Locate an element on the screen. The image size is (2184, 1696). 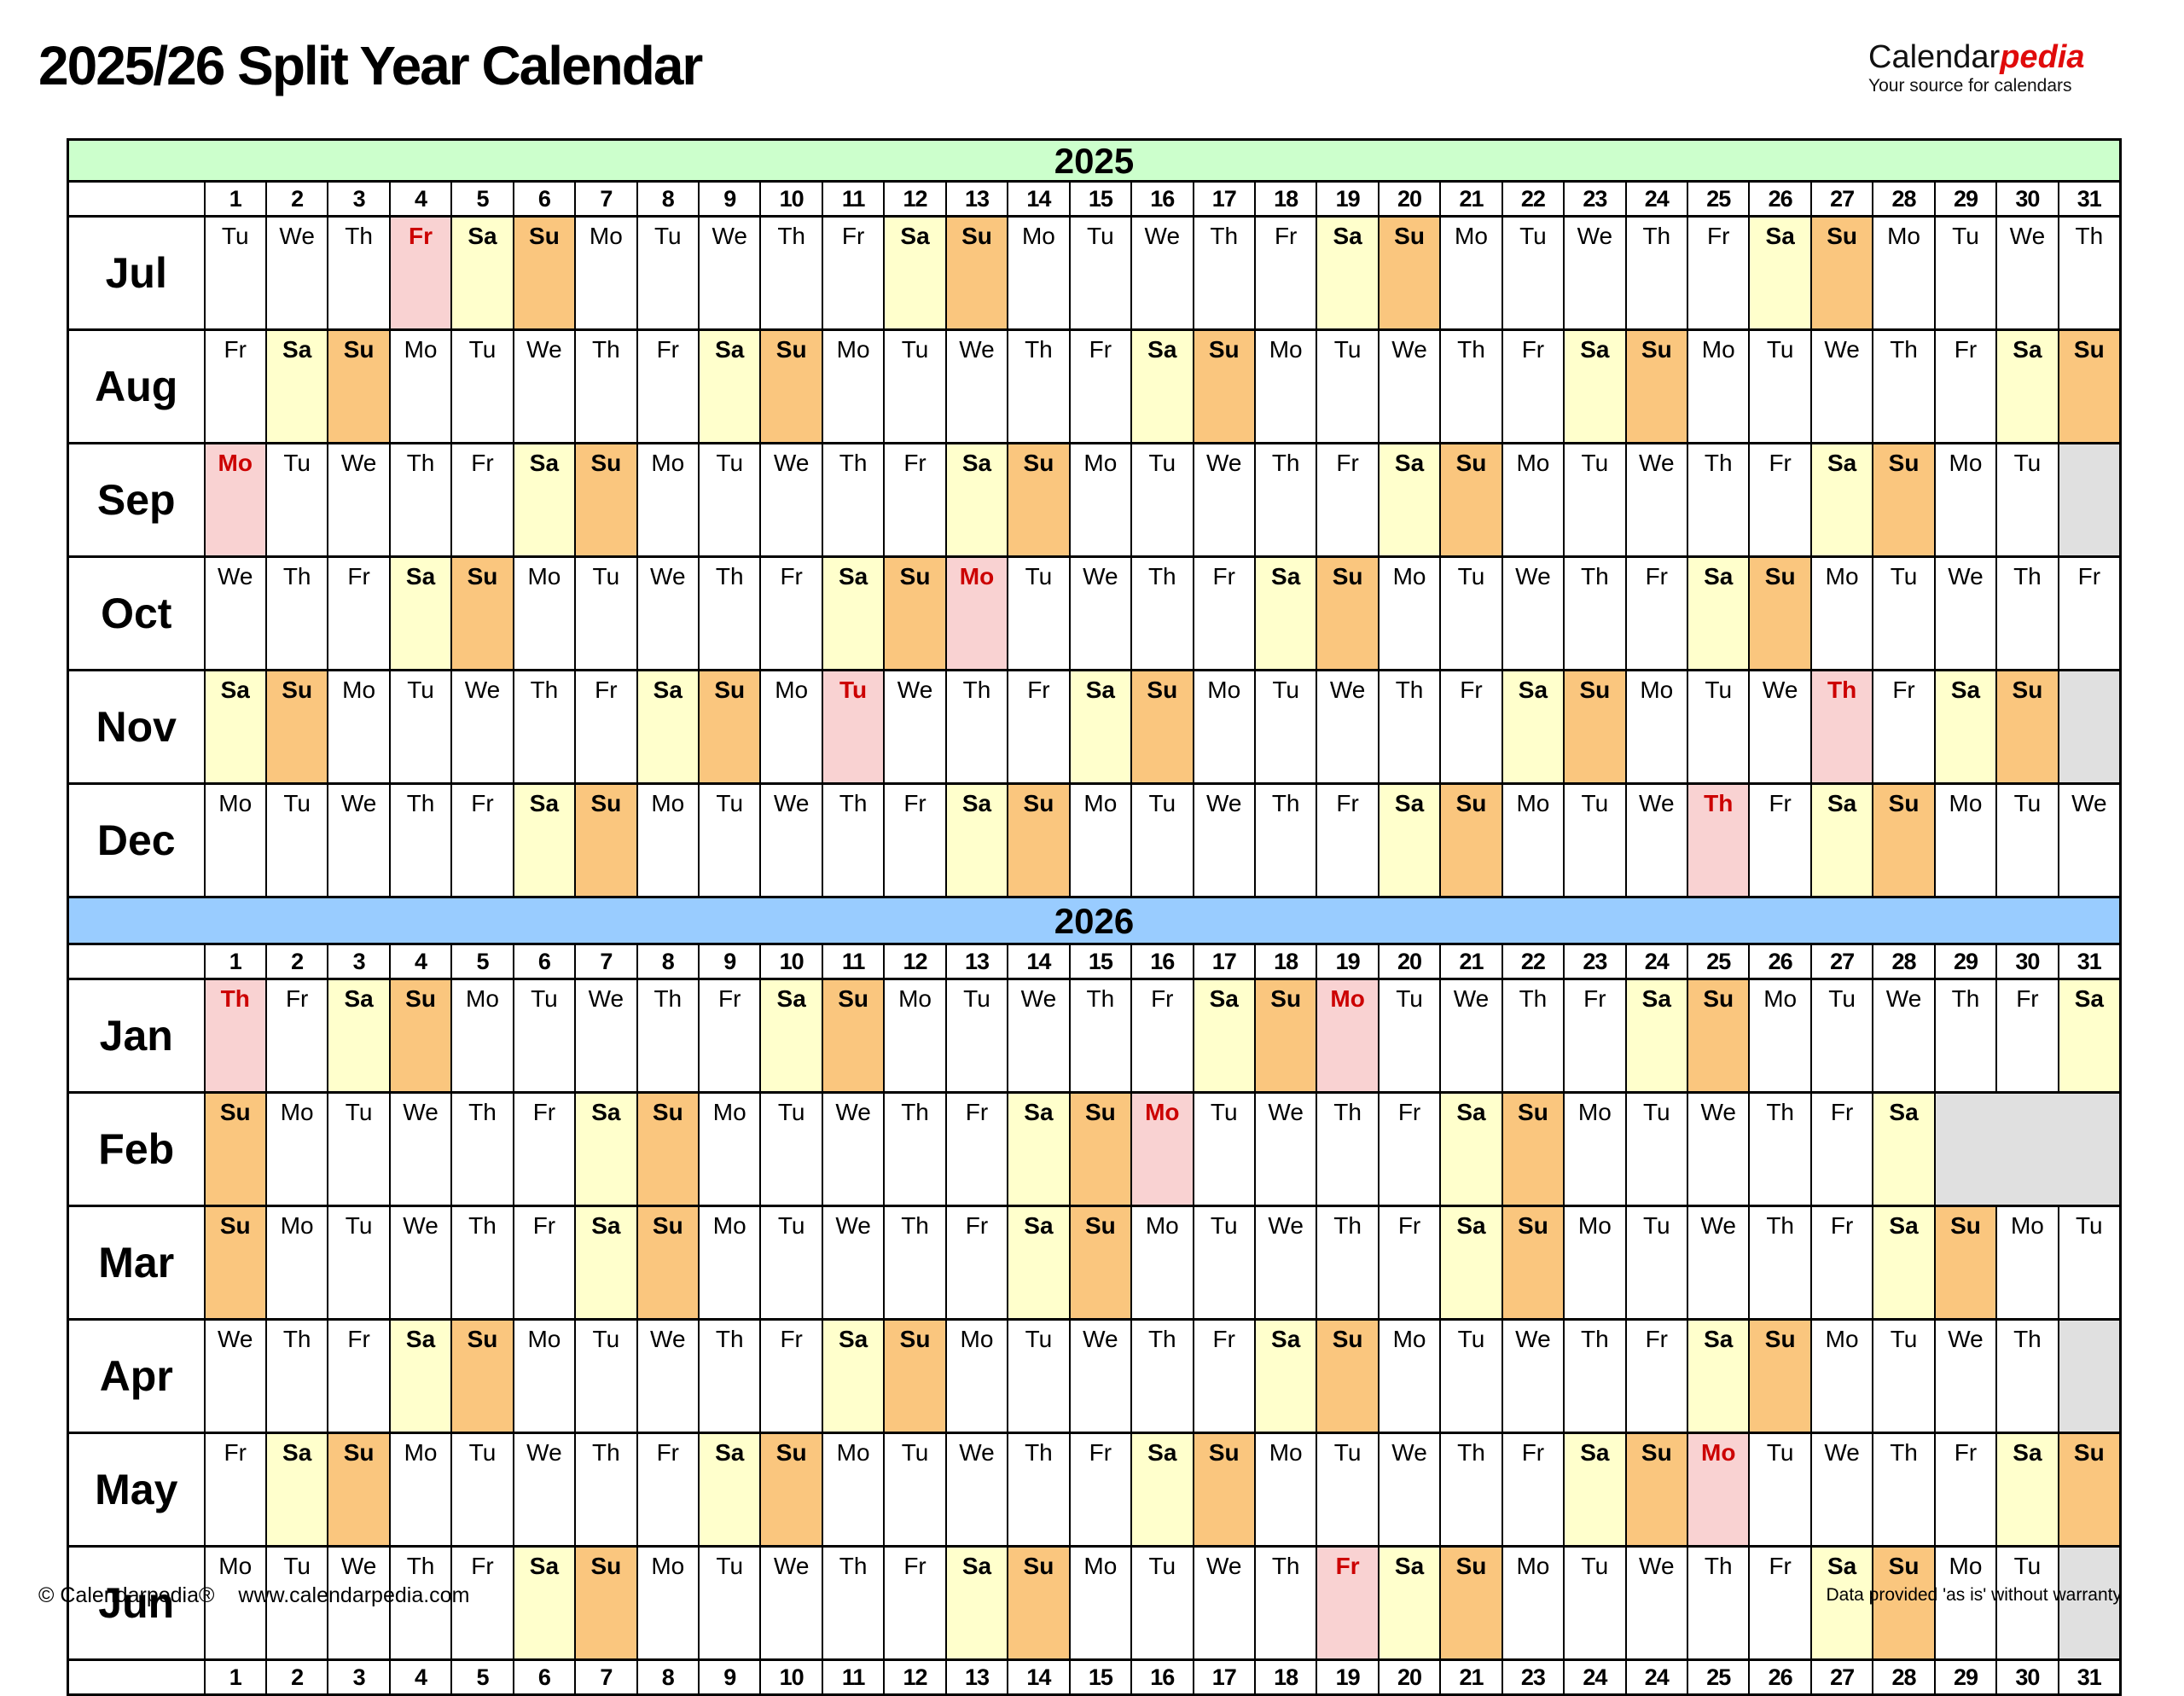
bottom-day-number-28: 28 is located at coordinates (1904, 1677).